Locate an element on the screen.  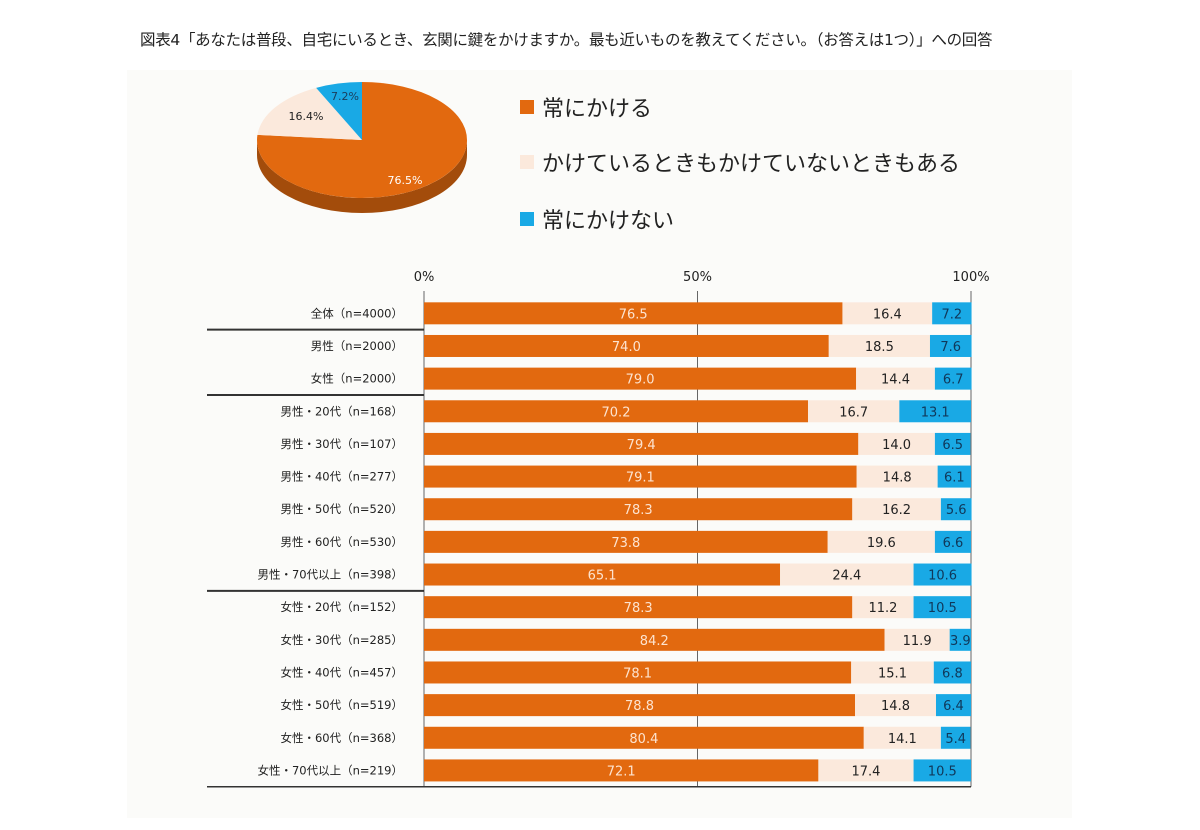
bar-data-label: 16.7 is located at coordinates (853, 412).